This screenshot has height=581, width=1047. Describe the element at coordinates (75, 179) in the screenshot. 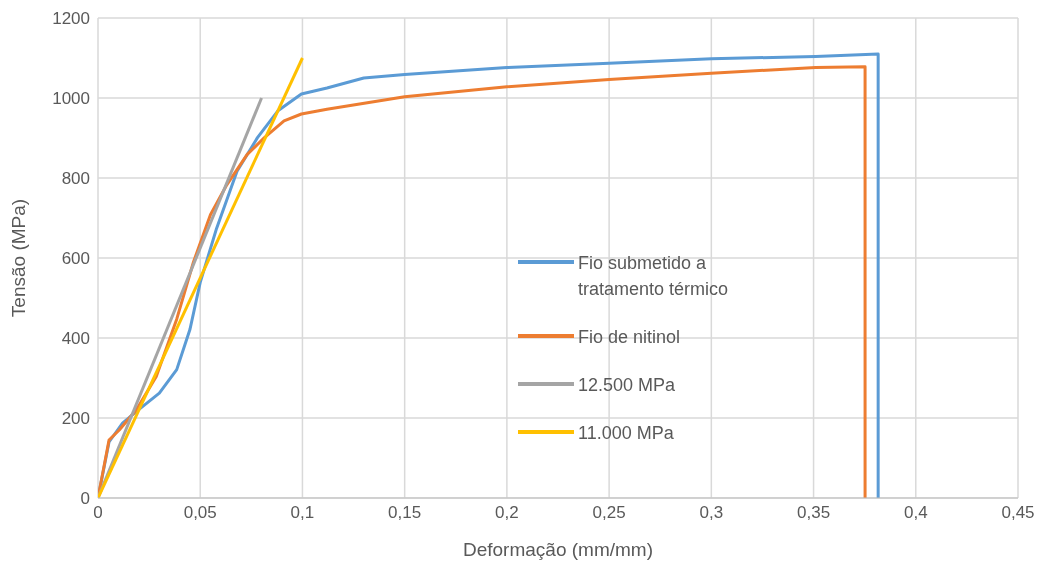

I see `y-tick-label: 800` at that location.